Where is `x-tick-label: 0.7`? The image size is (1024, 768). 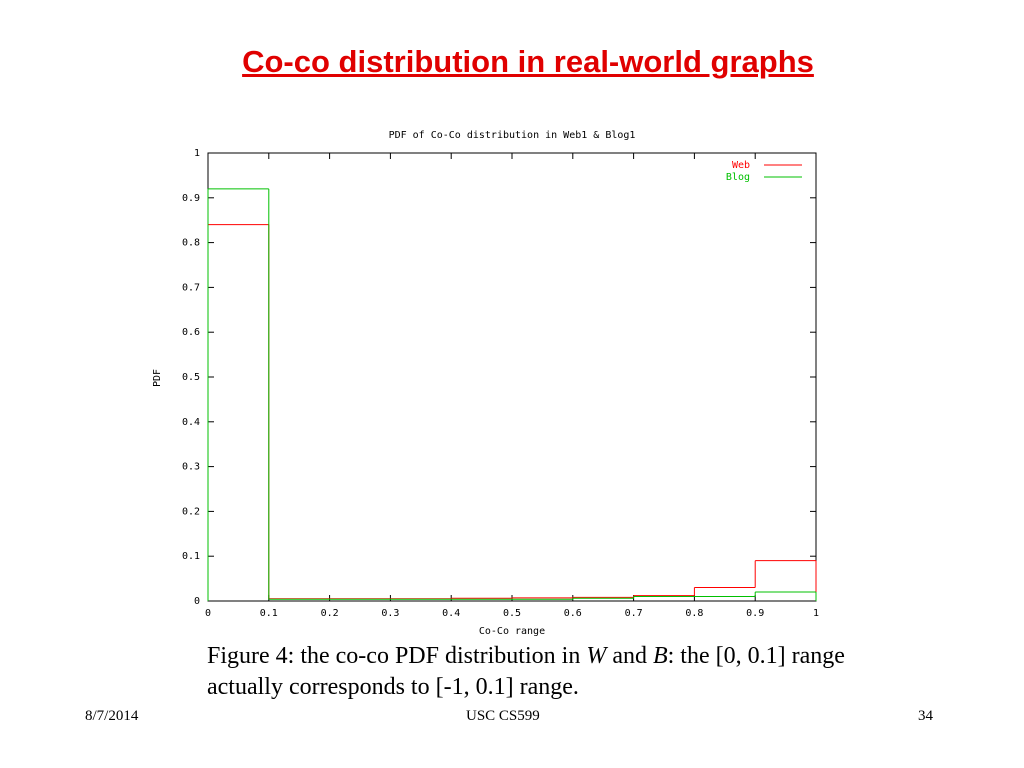 x-tick-label: 0.7 is located at coordinates (634, 613).